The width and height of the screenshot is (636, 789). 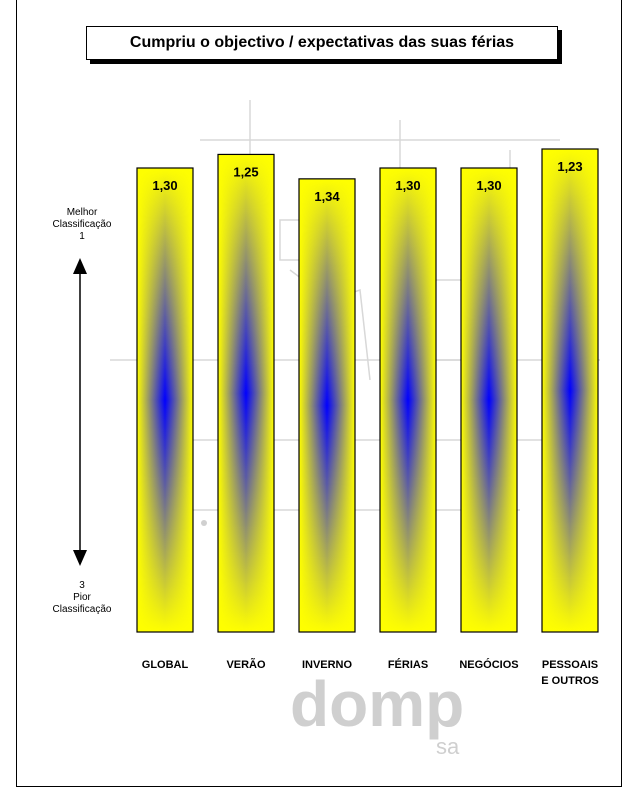 I want to click on bar-value-label-0: 1,30, so click(x=164, y=185).